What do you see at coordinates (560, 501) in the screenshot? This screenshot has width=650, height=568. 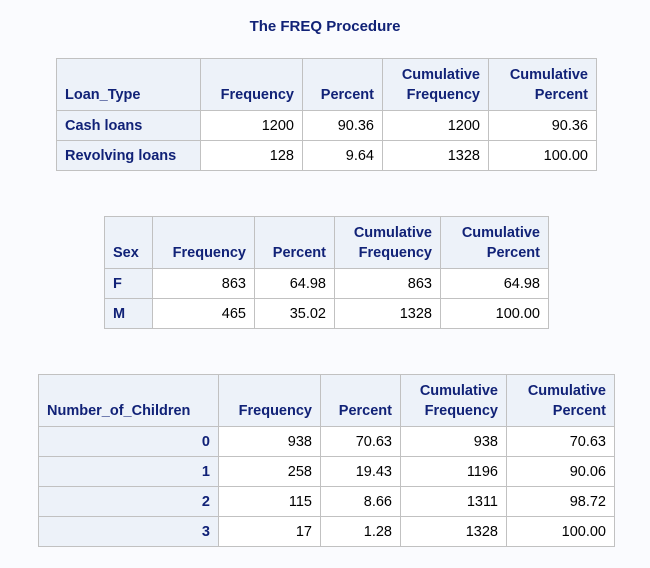 I see `table-cell: 98.72` at bounding box center [560, 501].